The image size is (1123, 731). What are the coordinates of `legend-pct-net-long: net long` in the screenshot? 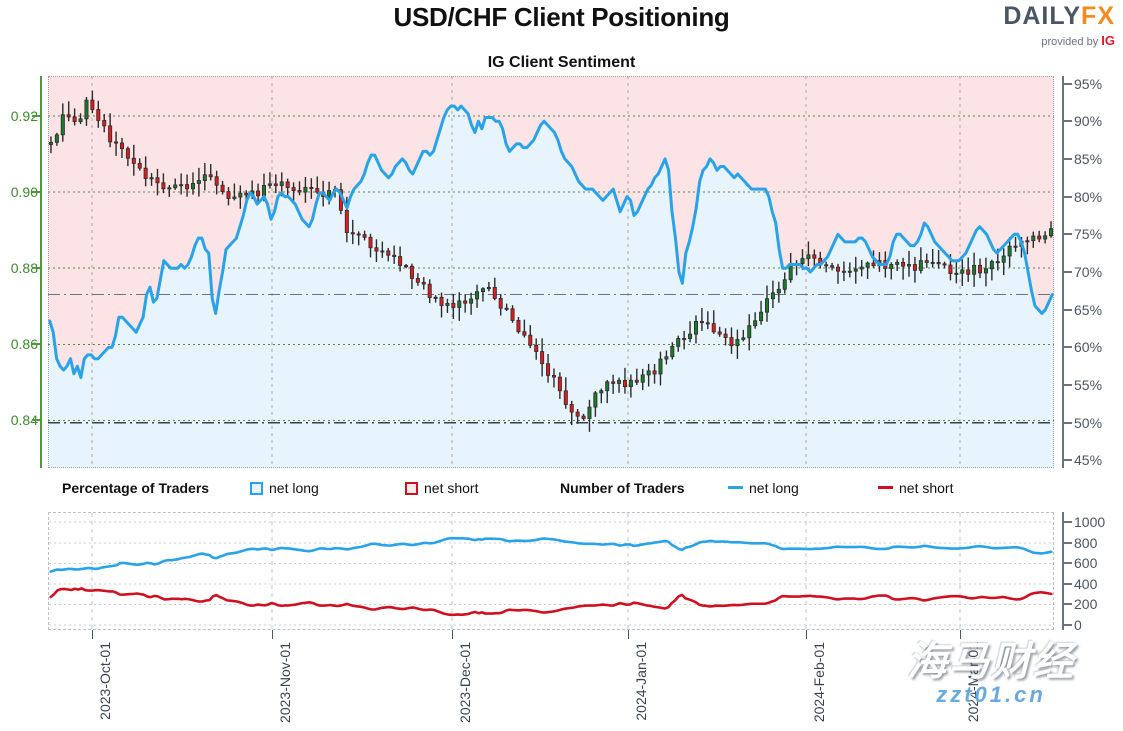 It's located at (284, 488).